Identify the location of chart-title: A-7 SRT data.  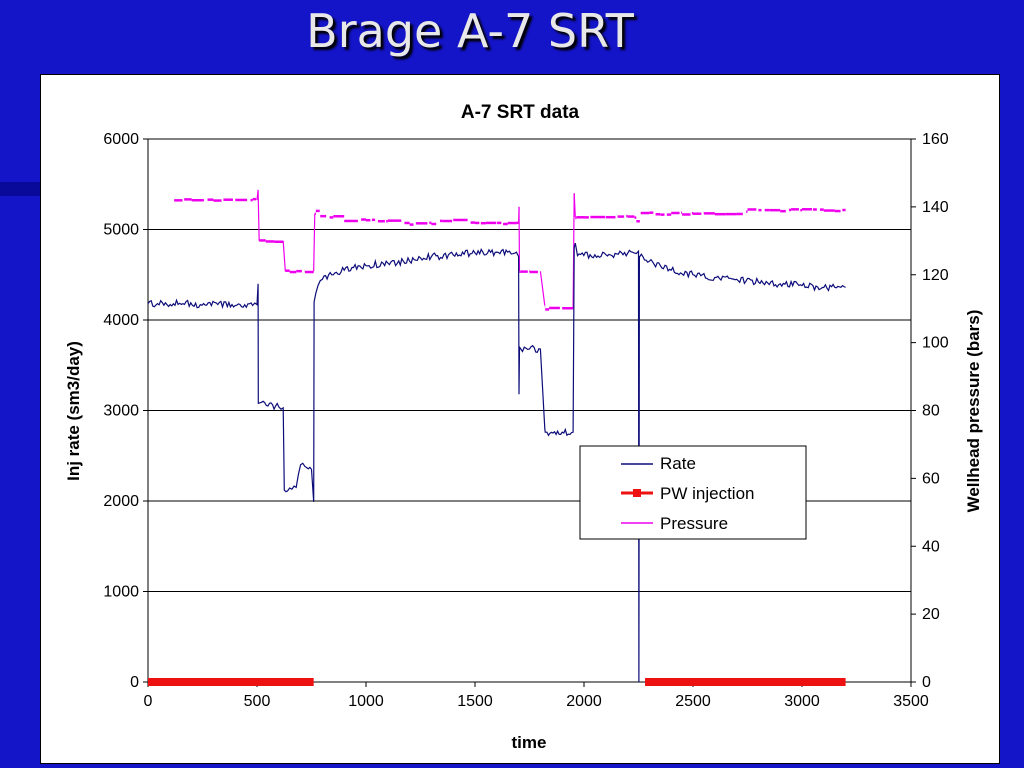
(520, 112).